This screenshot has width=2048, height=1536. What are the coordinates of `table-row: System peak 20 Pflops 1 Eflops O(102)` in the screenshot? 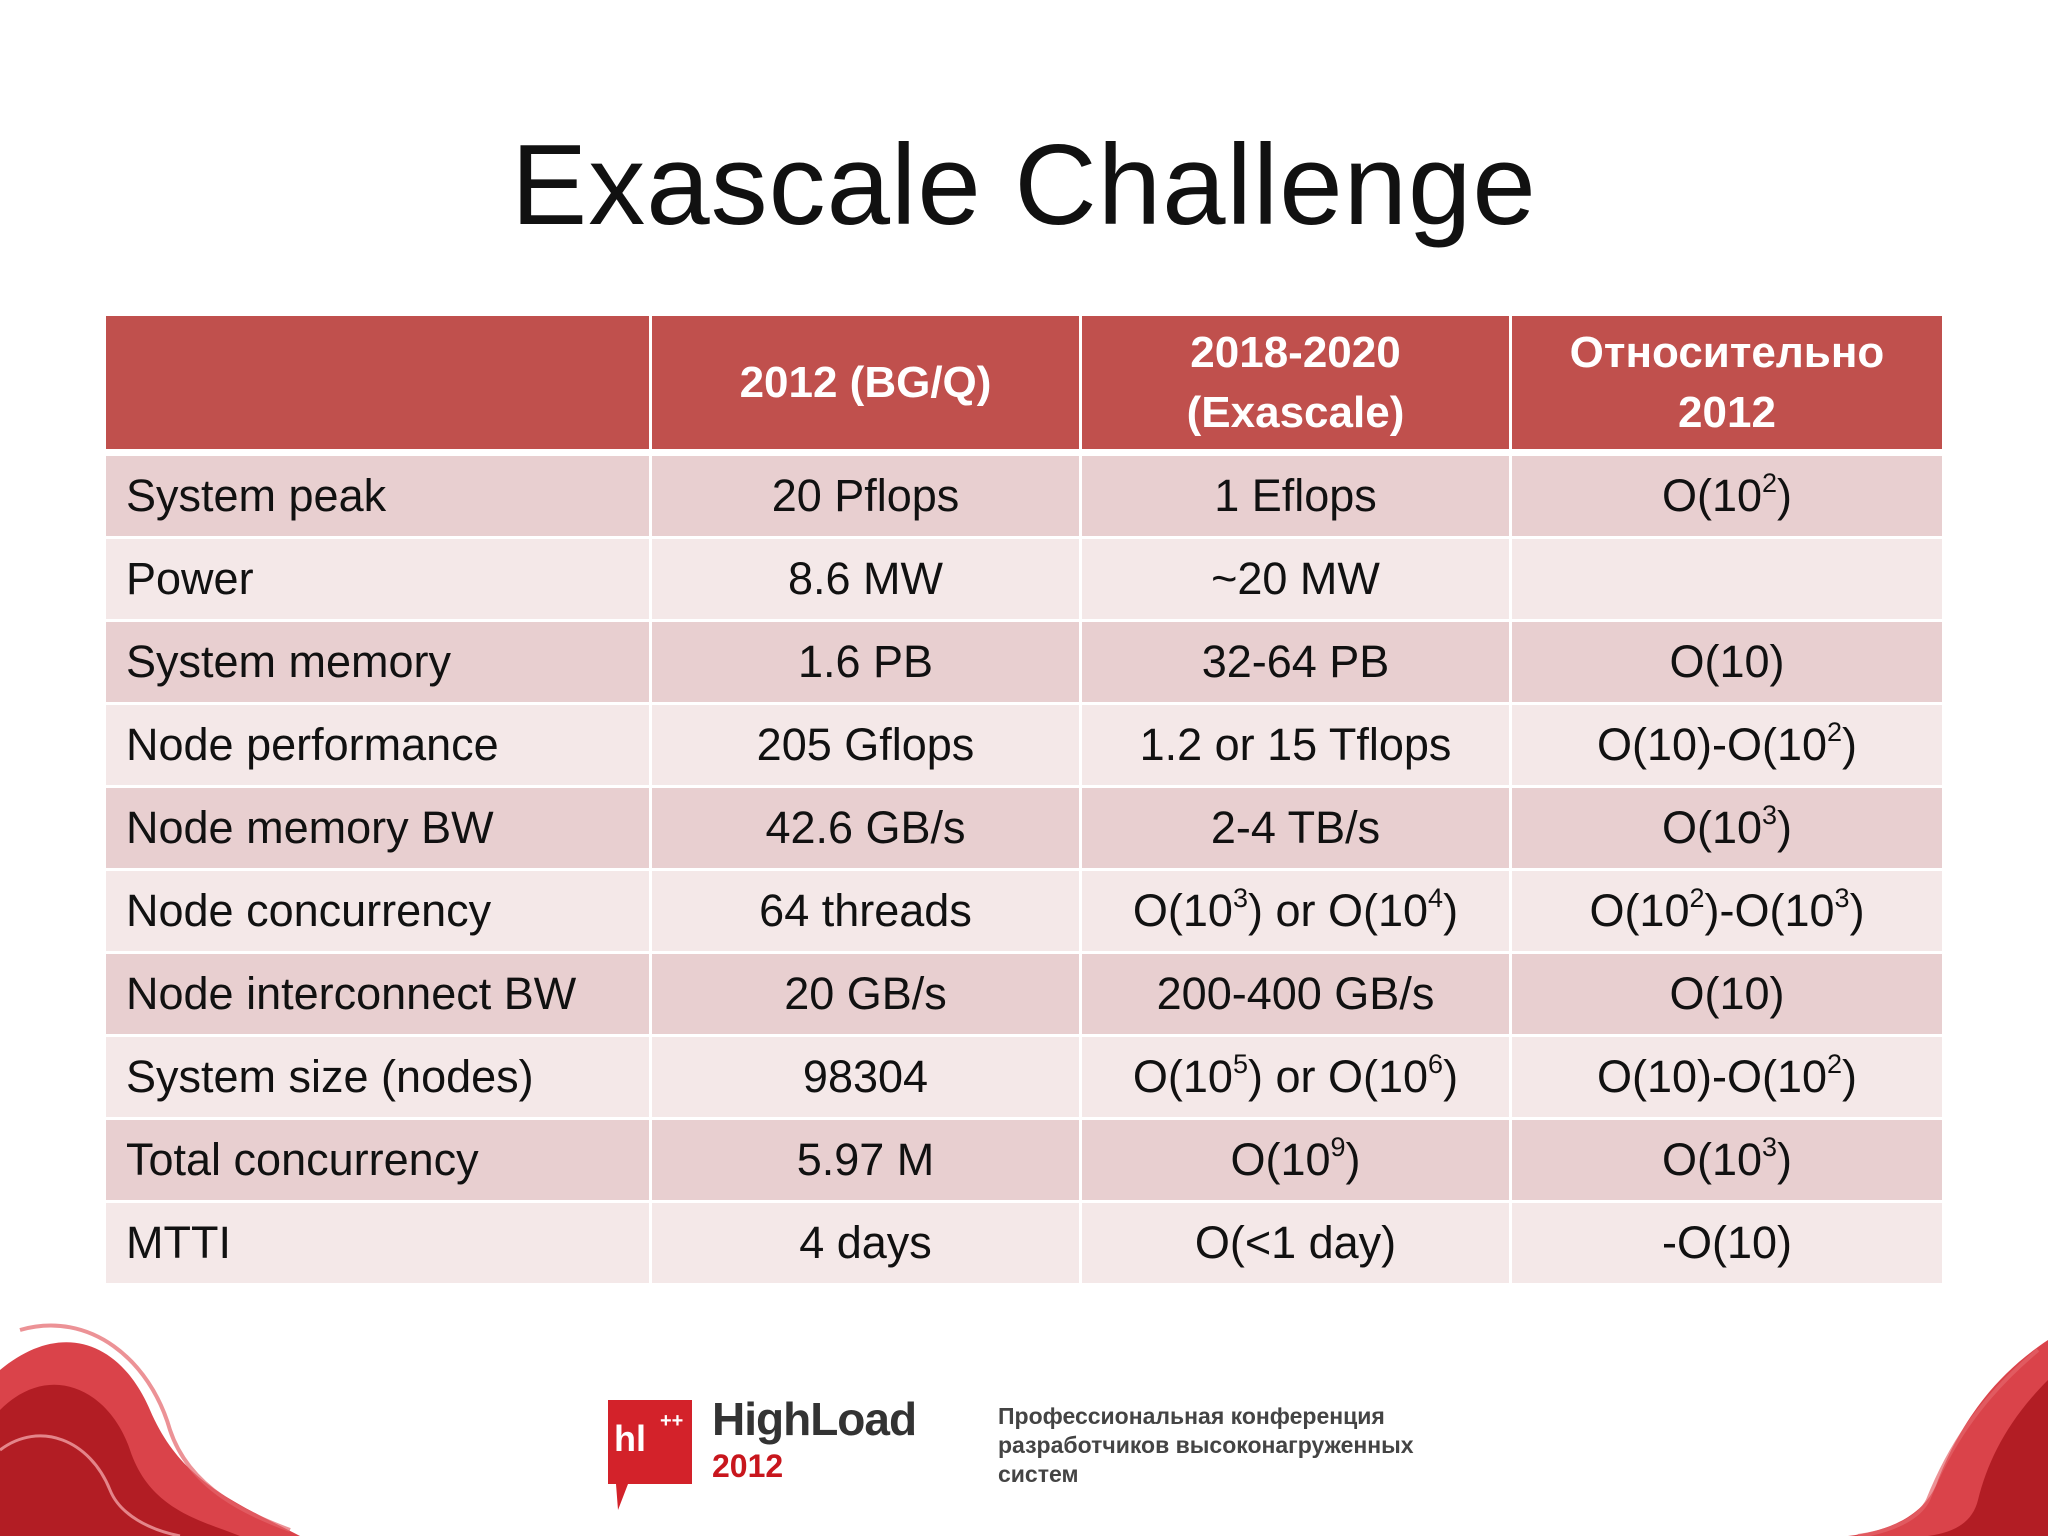 It's located at (1024, 497).